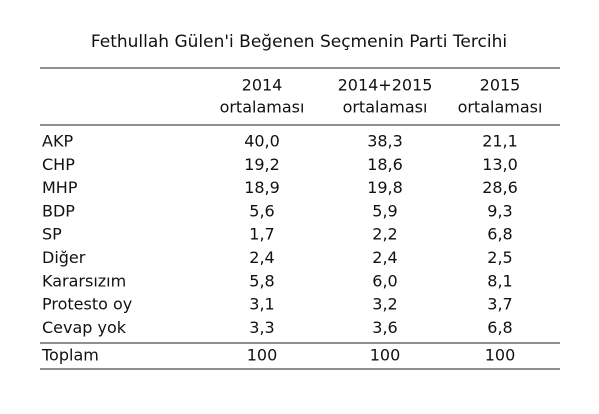 Image resolution: width=599 pixels, height=414 pixels. What do you see at coordinates (384, 280) in the screenshot?
I see `cell-value: 6,0` at bounding box center [384, 280].